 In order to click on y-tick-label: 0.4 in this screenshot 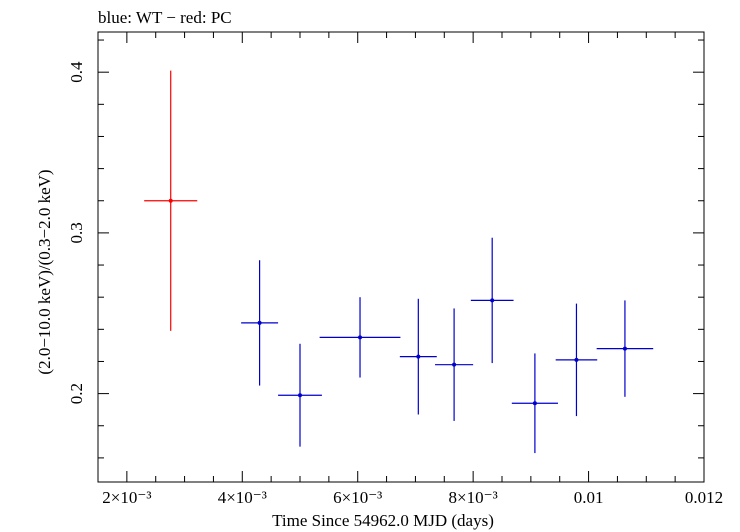, I will do `click(76, 72)`.